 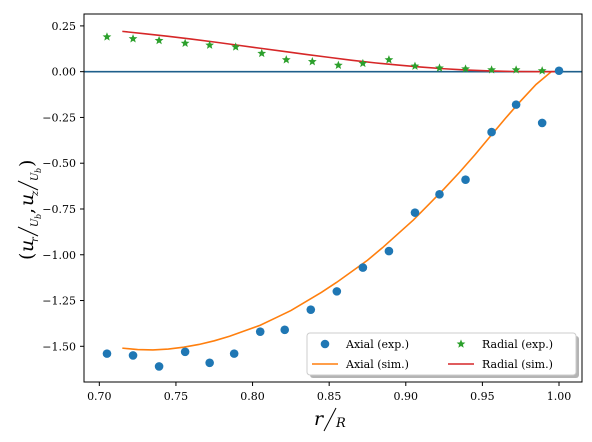 What do you see at coordinates (59, 163) in the screenshot?
I see `y-tick-label: −0.50` at bounding box center [59, 163].